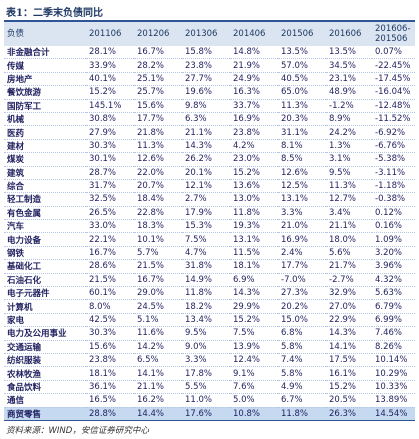  I want to click on table-row: 建材 30.3% 11.3% 14.3% 4.2% 8.1% 1.3% -6.76%, so click(209, 146).